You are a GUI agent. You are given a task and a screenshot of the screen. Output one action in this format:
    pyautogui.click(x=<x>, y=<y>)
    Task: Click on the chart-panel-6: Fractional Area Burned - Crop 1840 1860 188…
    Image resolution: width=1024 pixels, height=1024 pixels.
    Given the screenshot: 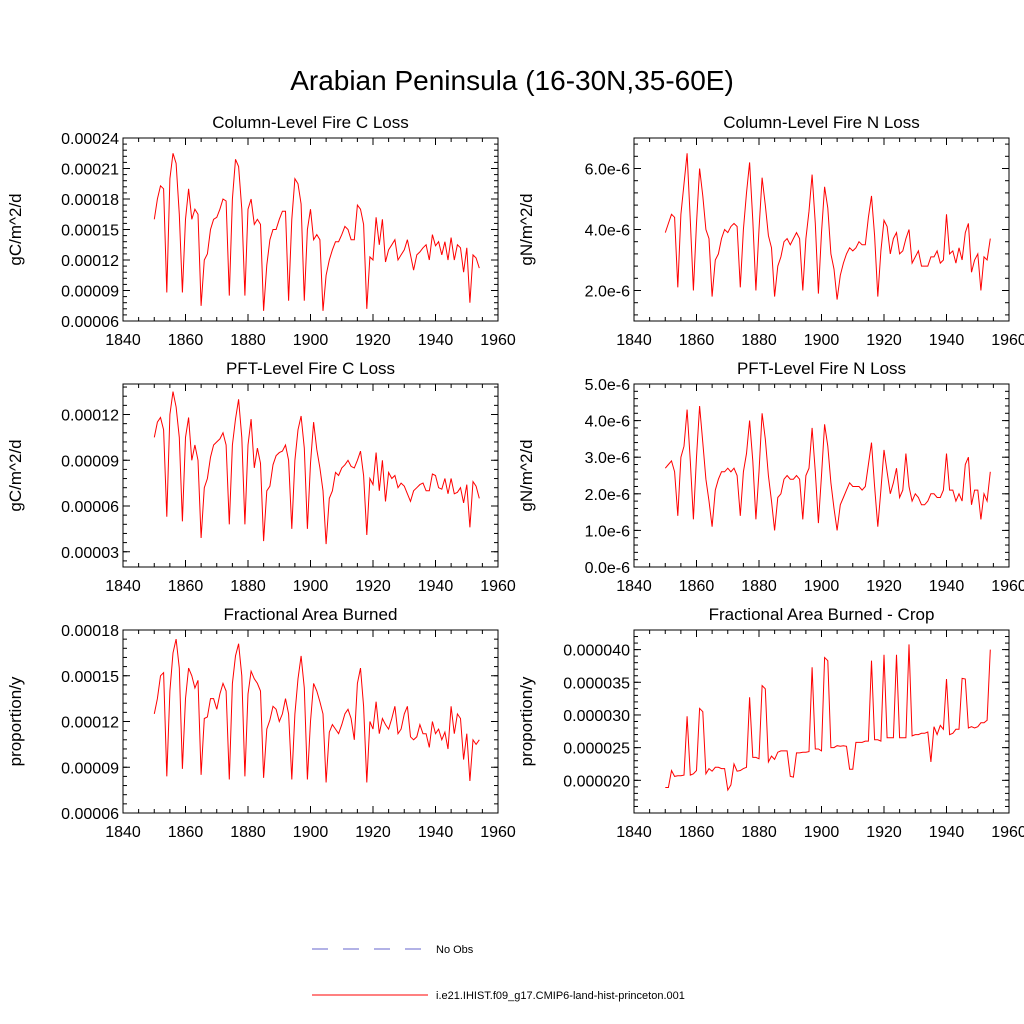 What is the action you would take?
    pyautogui.click(x=770, y=723)
    